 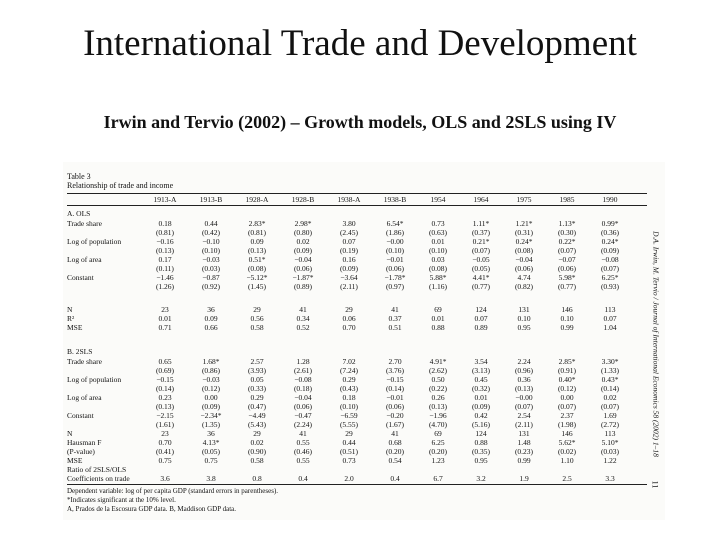 What do you see at coordinates (75, 460) in the screenshot?
I see `row-label: MSE` at bounding box center [75, 460].